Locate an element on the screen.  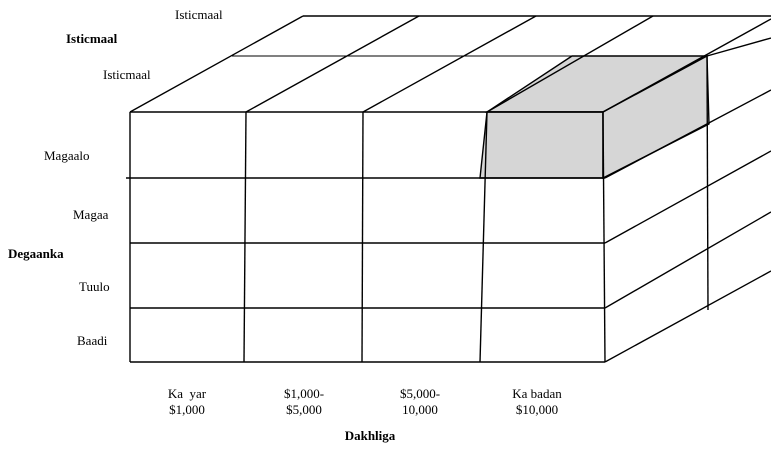
top-label-back-row: Isticmaal is located at coordinates (199, 14).